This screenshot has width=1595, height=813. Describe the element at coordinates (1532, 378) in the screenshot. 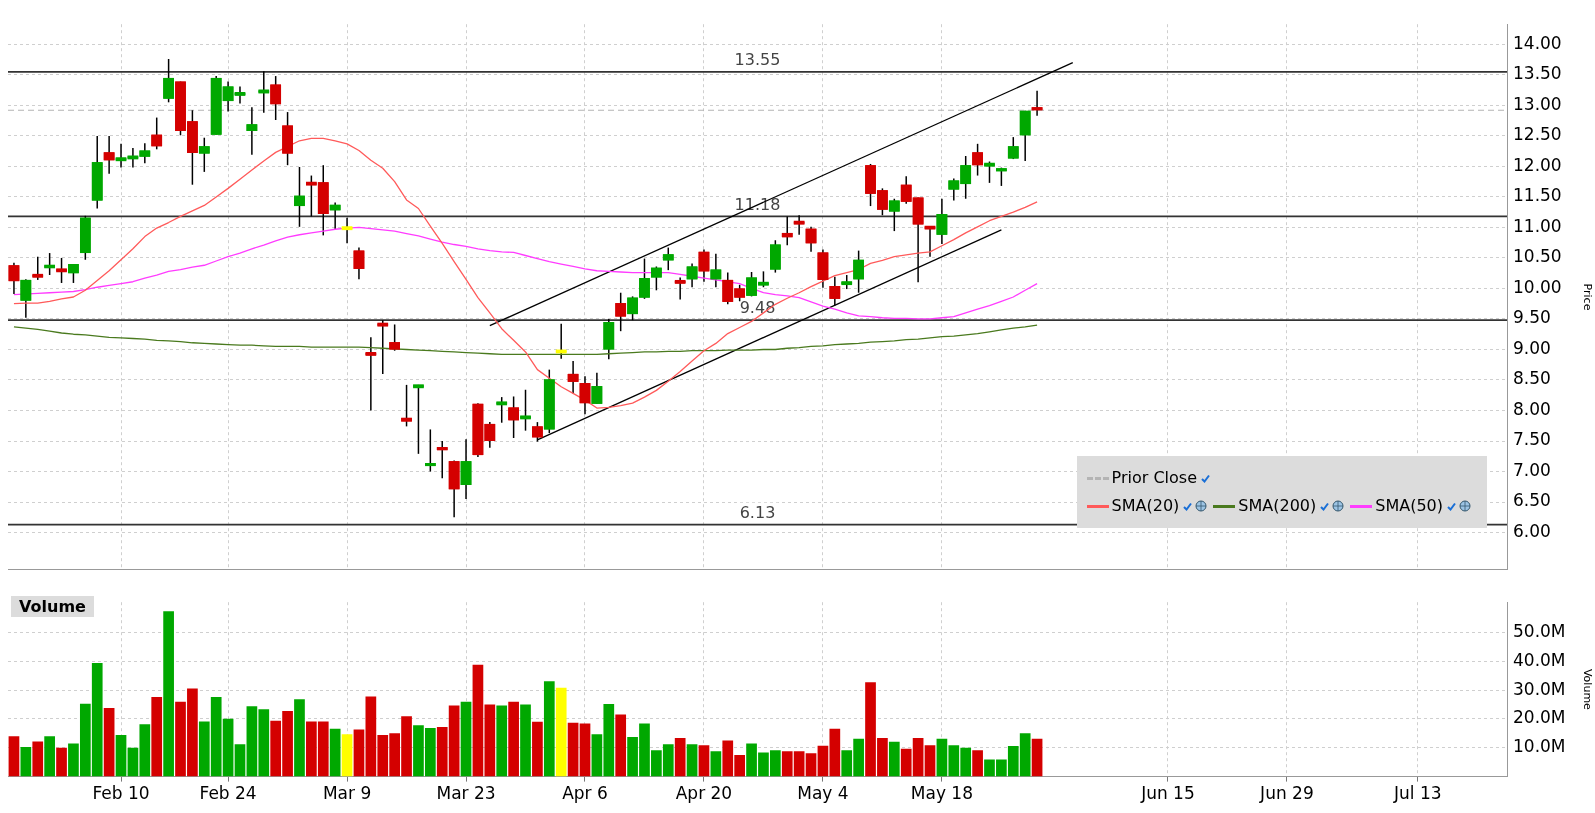

I see `y-tick-label: 8.50` at that location.